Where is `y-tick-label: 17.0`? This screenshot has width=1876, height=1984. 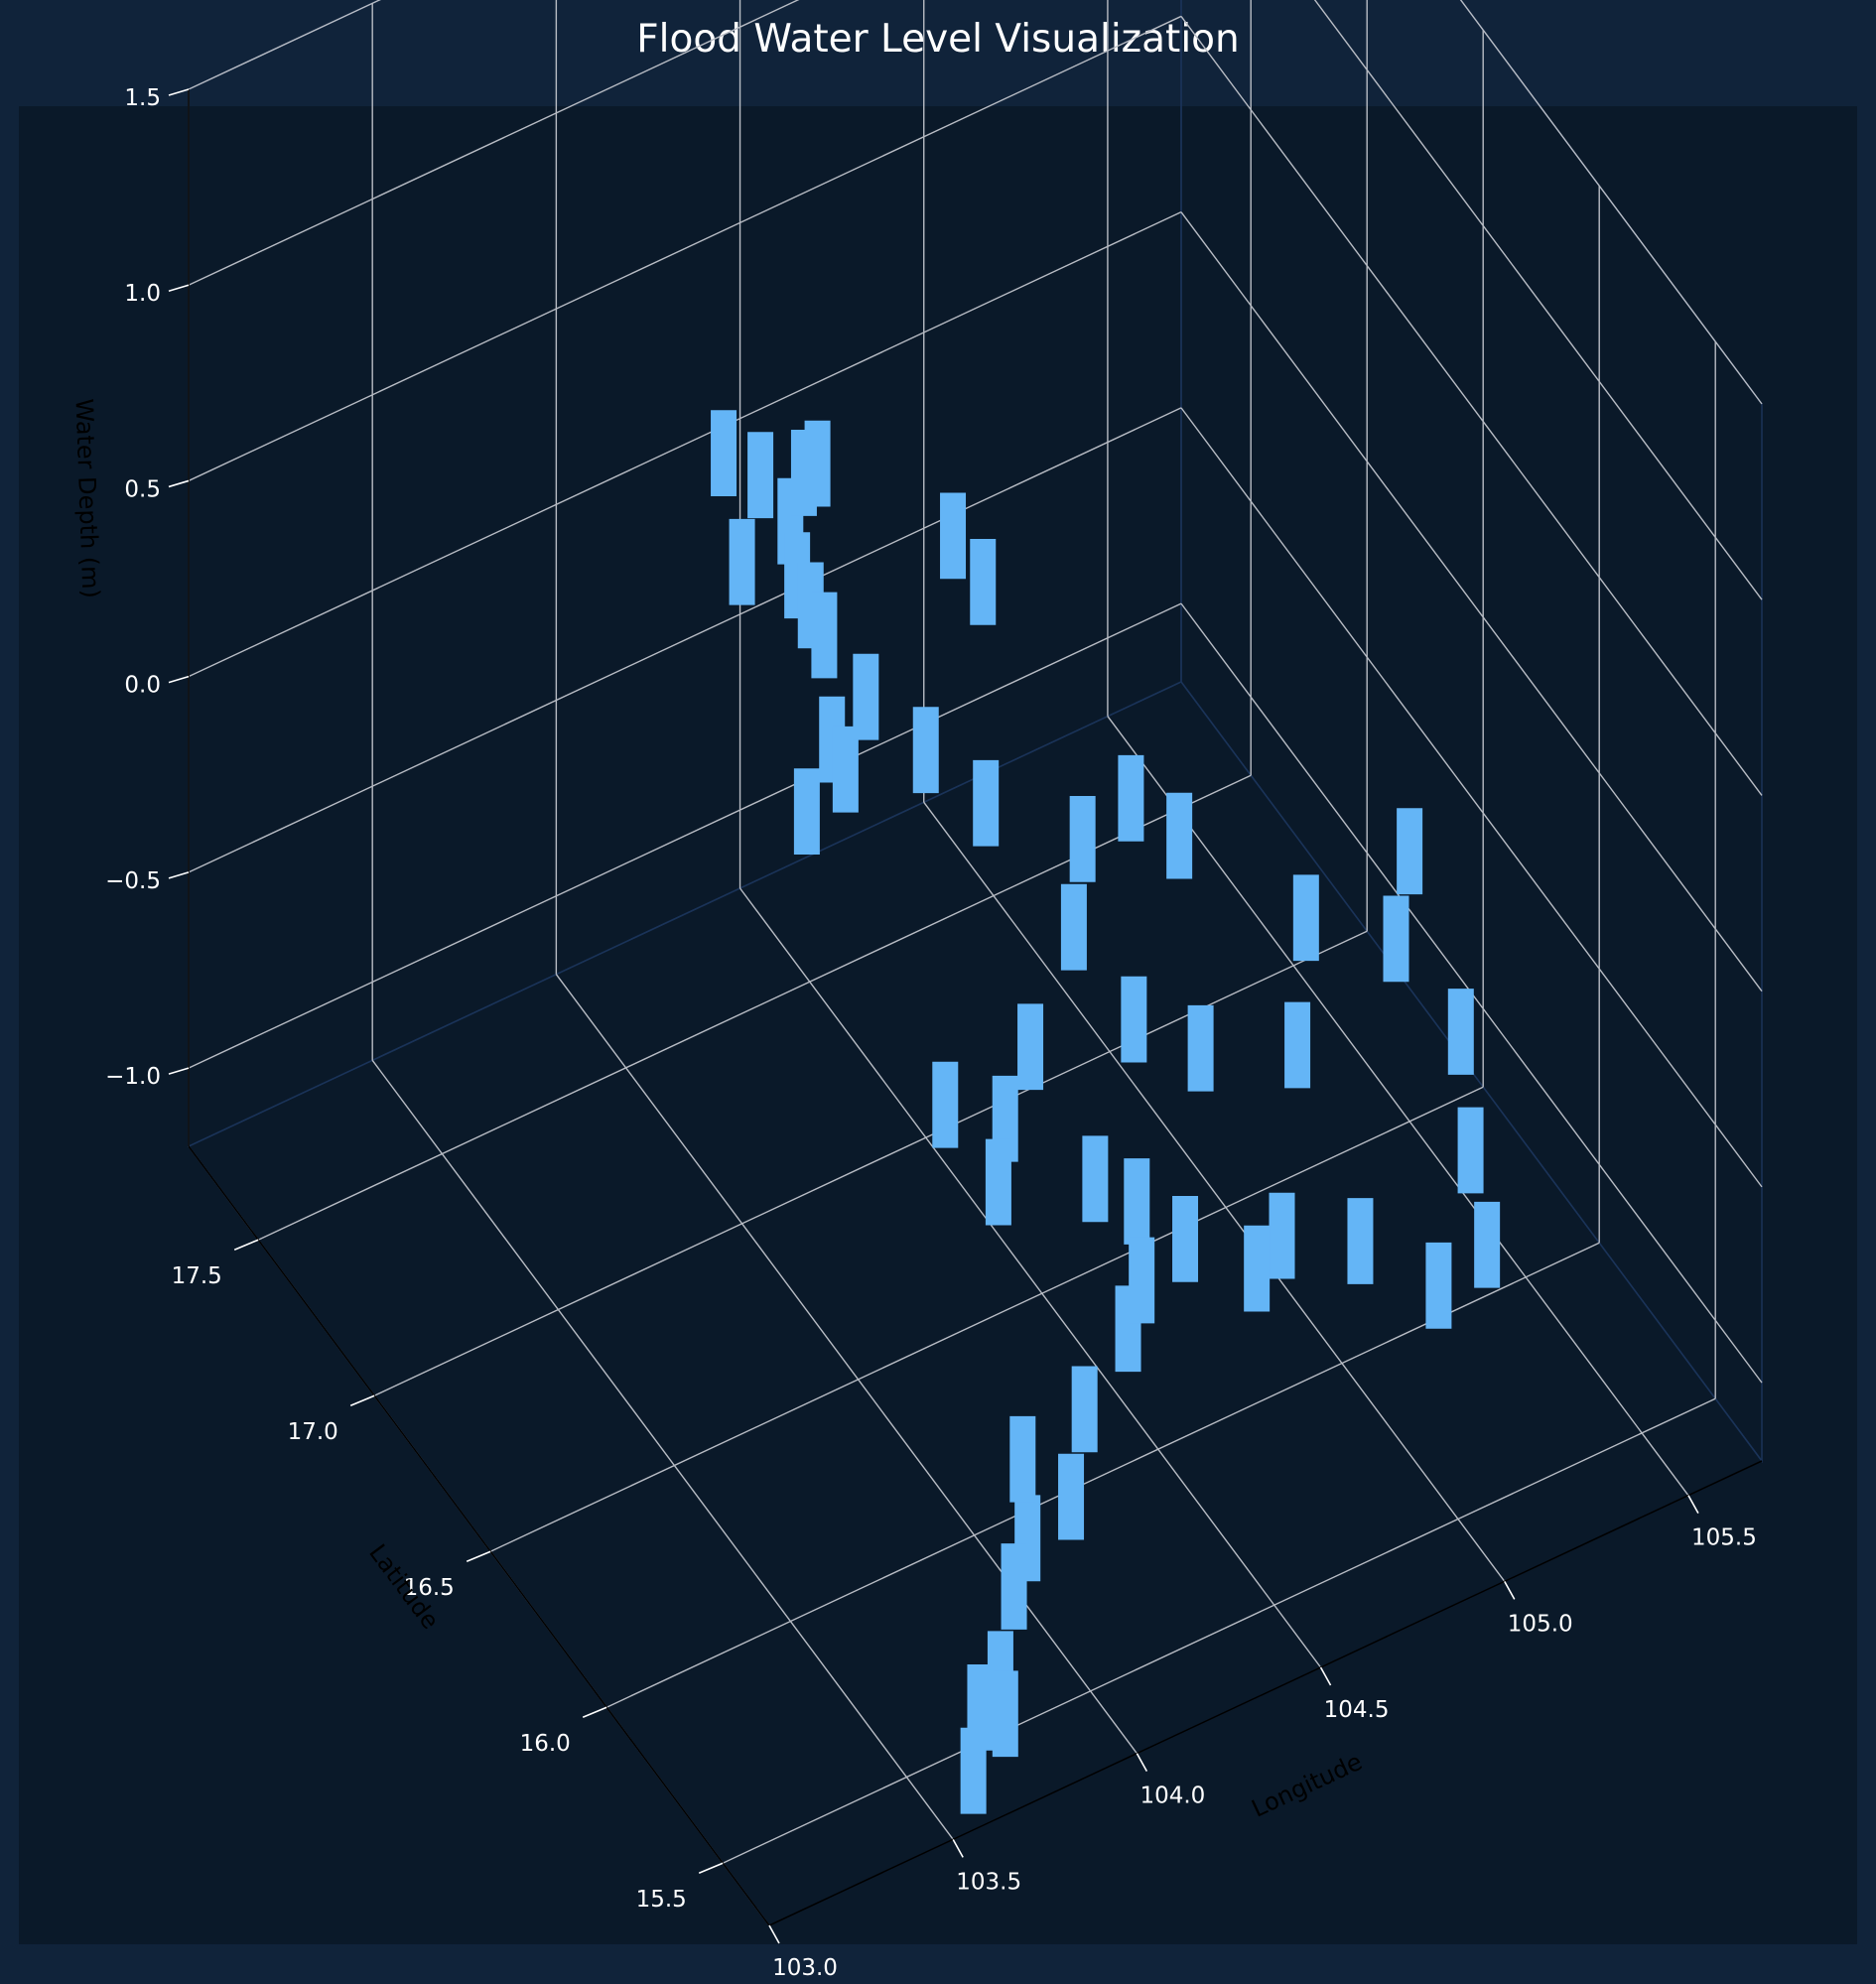
y-tick-label: 17.0 is located at coordinates (313, 1432).